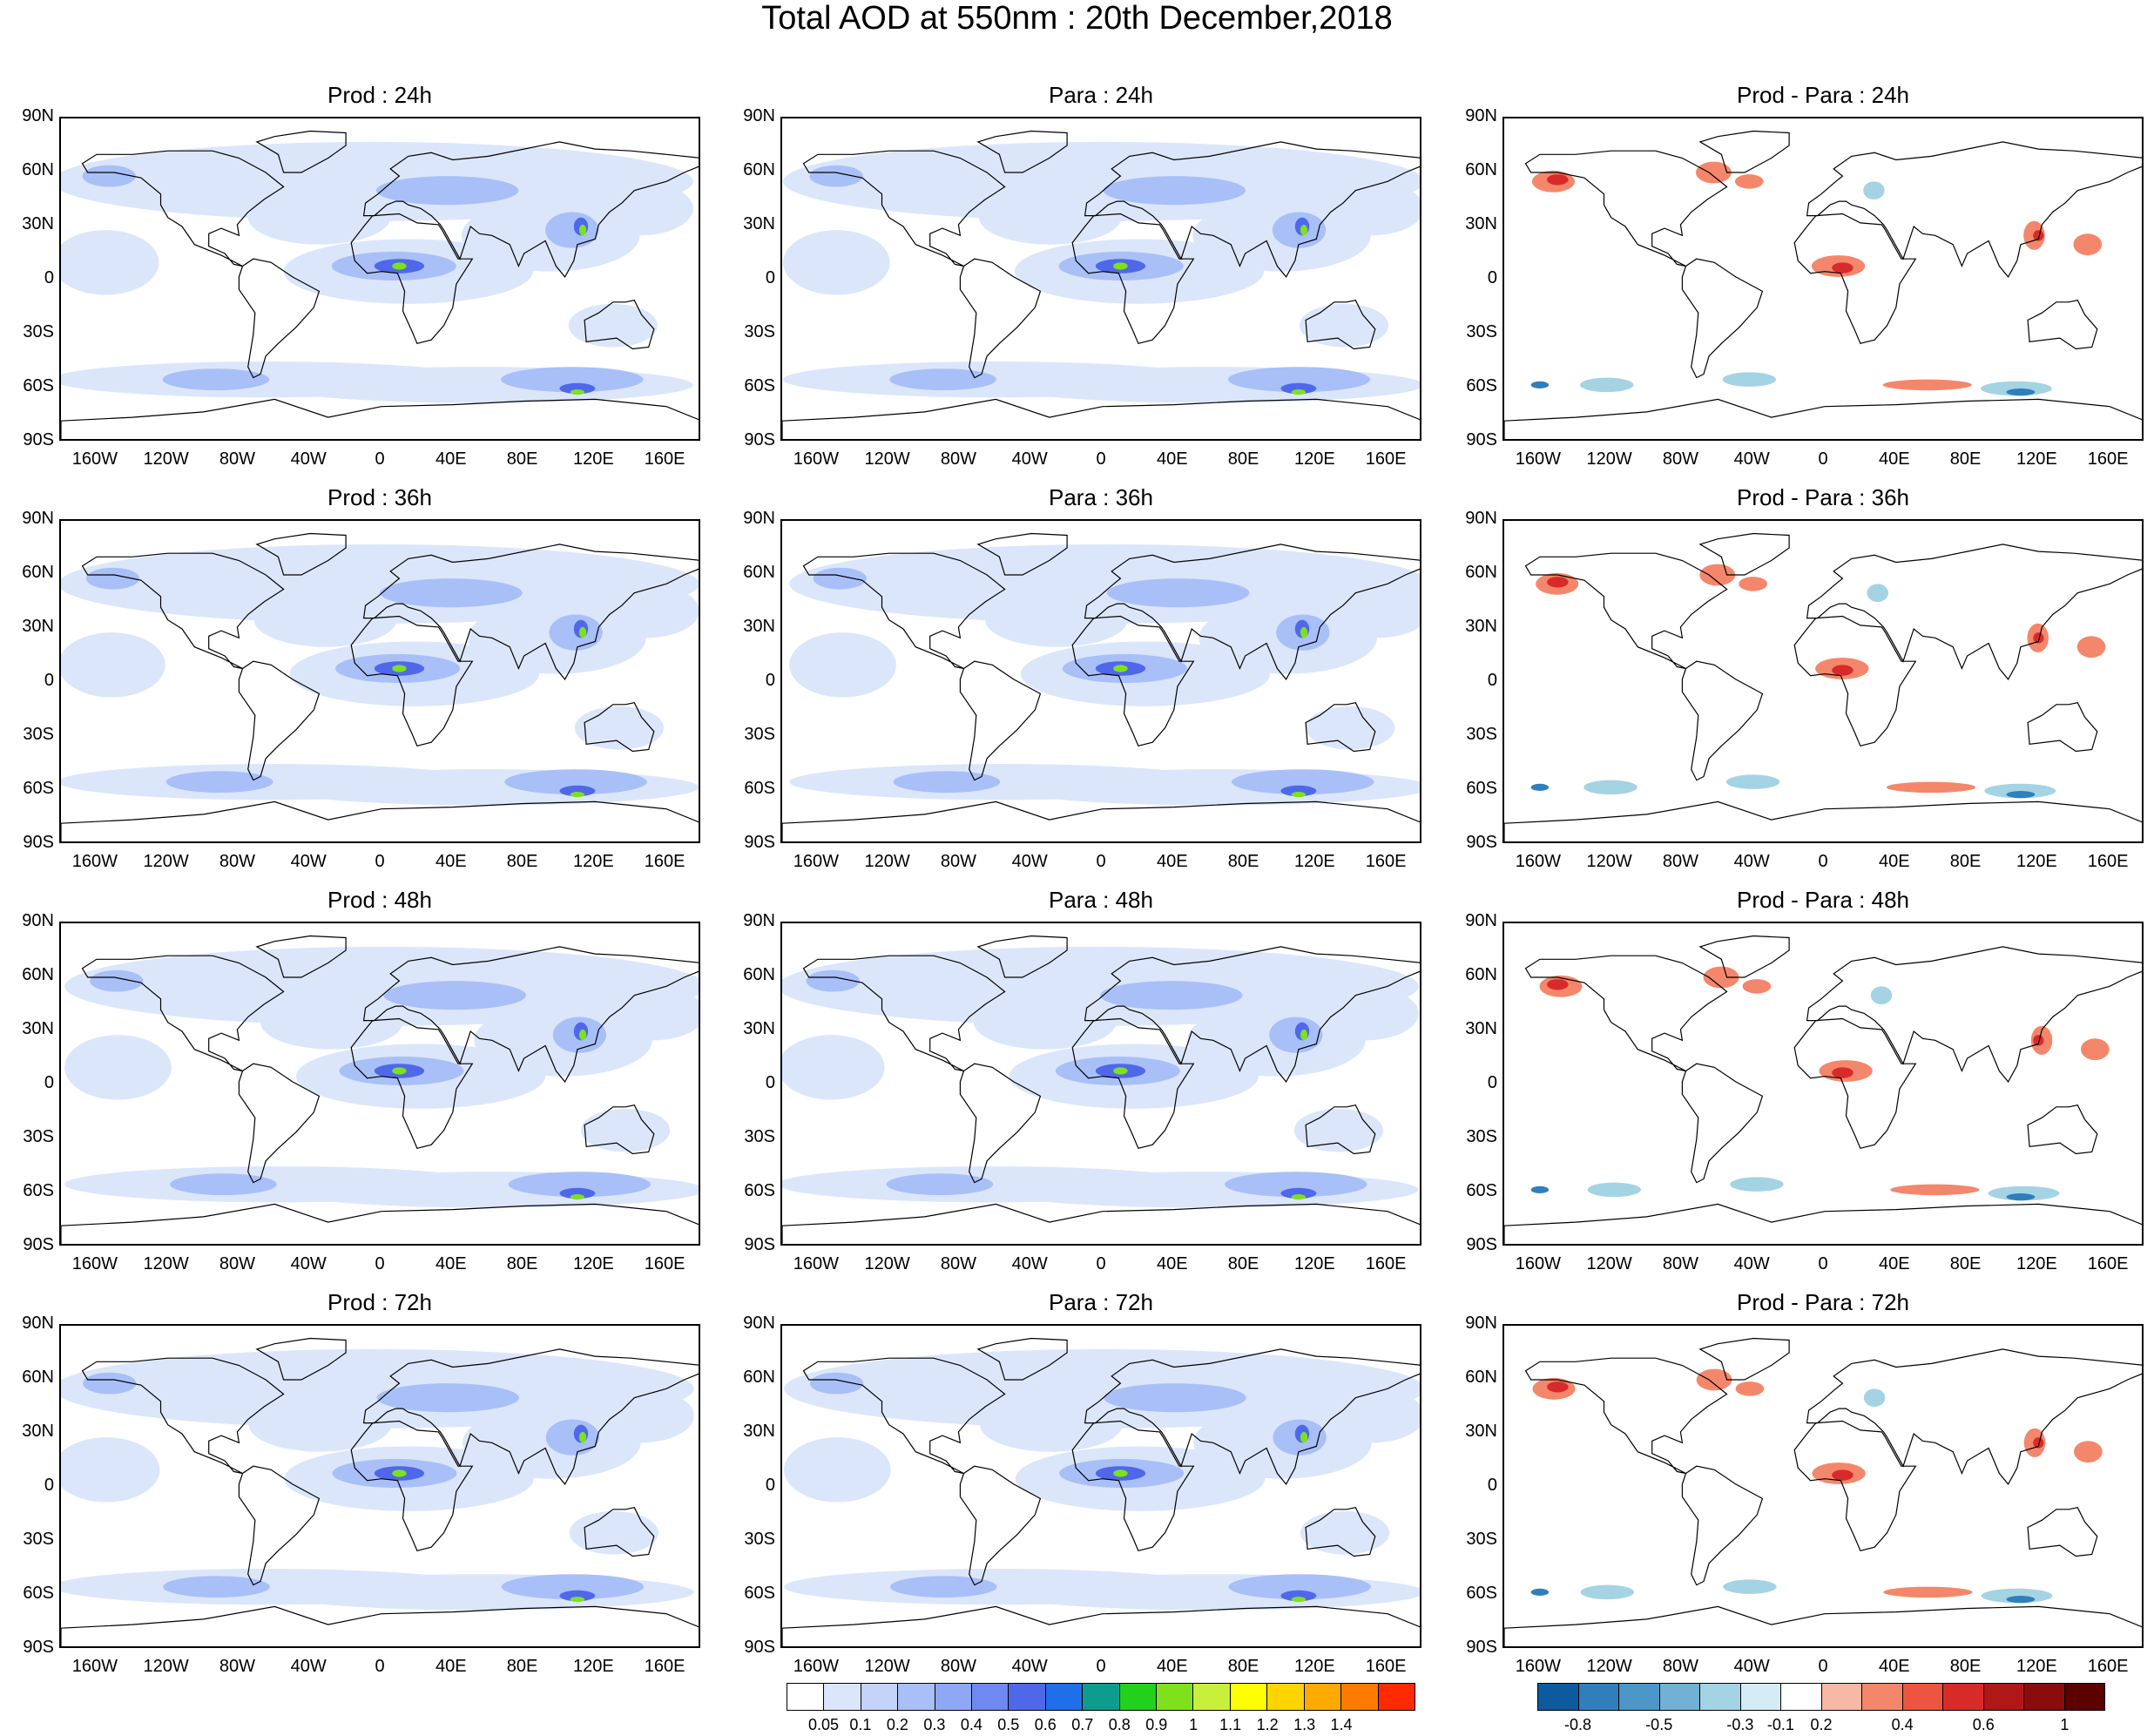 The width and height of the screenshot is (2154, 1736). Describe the element at coordinates (1610, 787) in the screenshot. I see `diff-negative-region` at that location.